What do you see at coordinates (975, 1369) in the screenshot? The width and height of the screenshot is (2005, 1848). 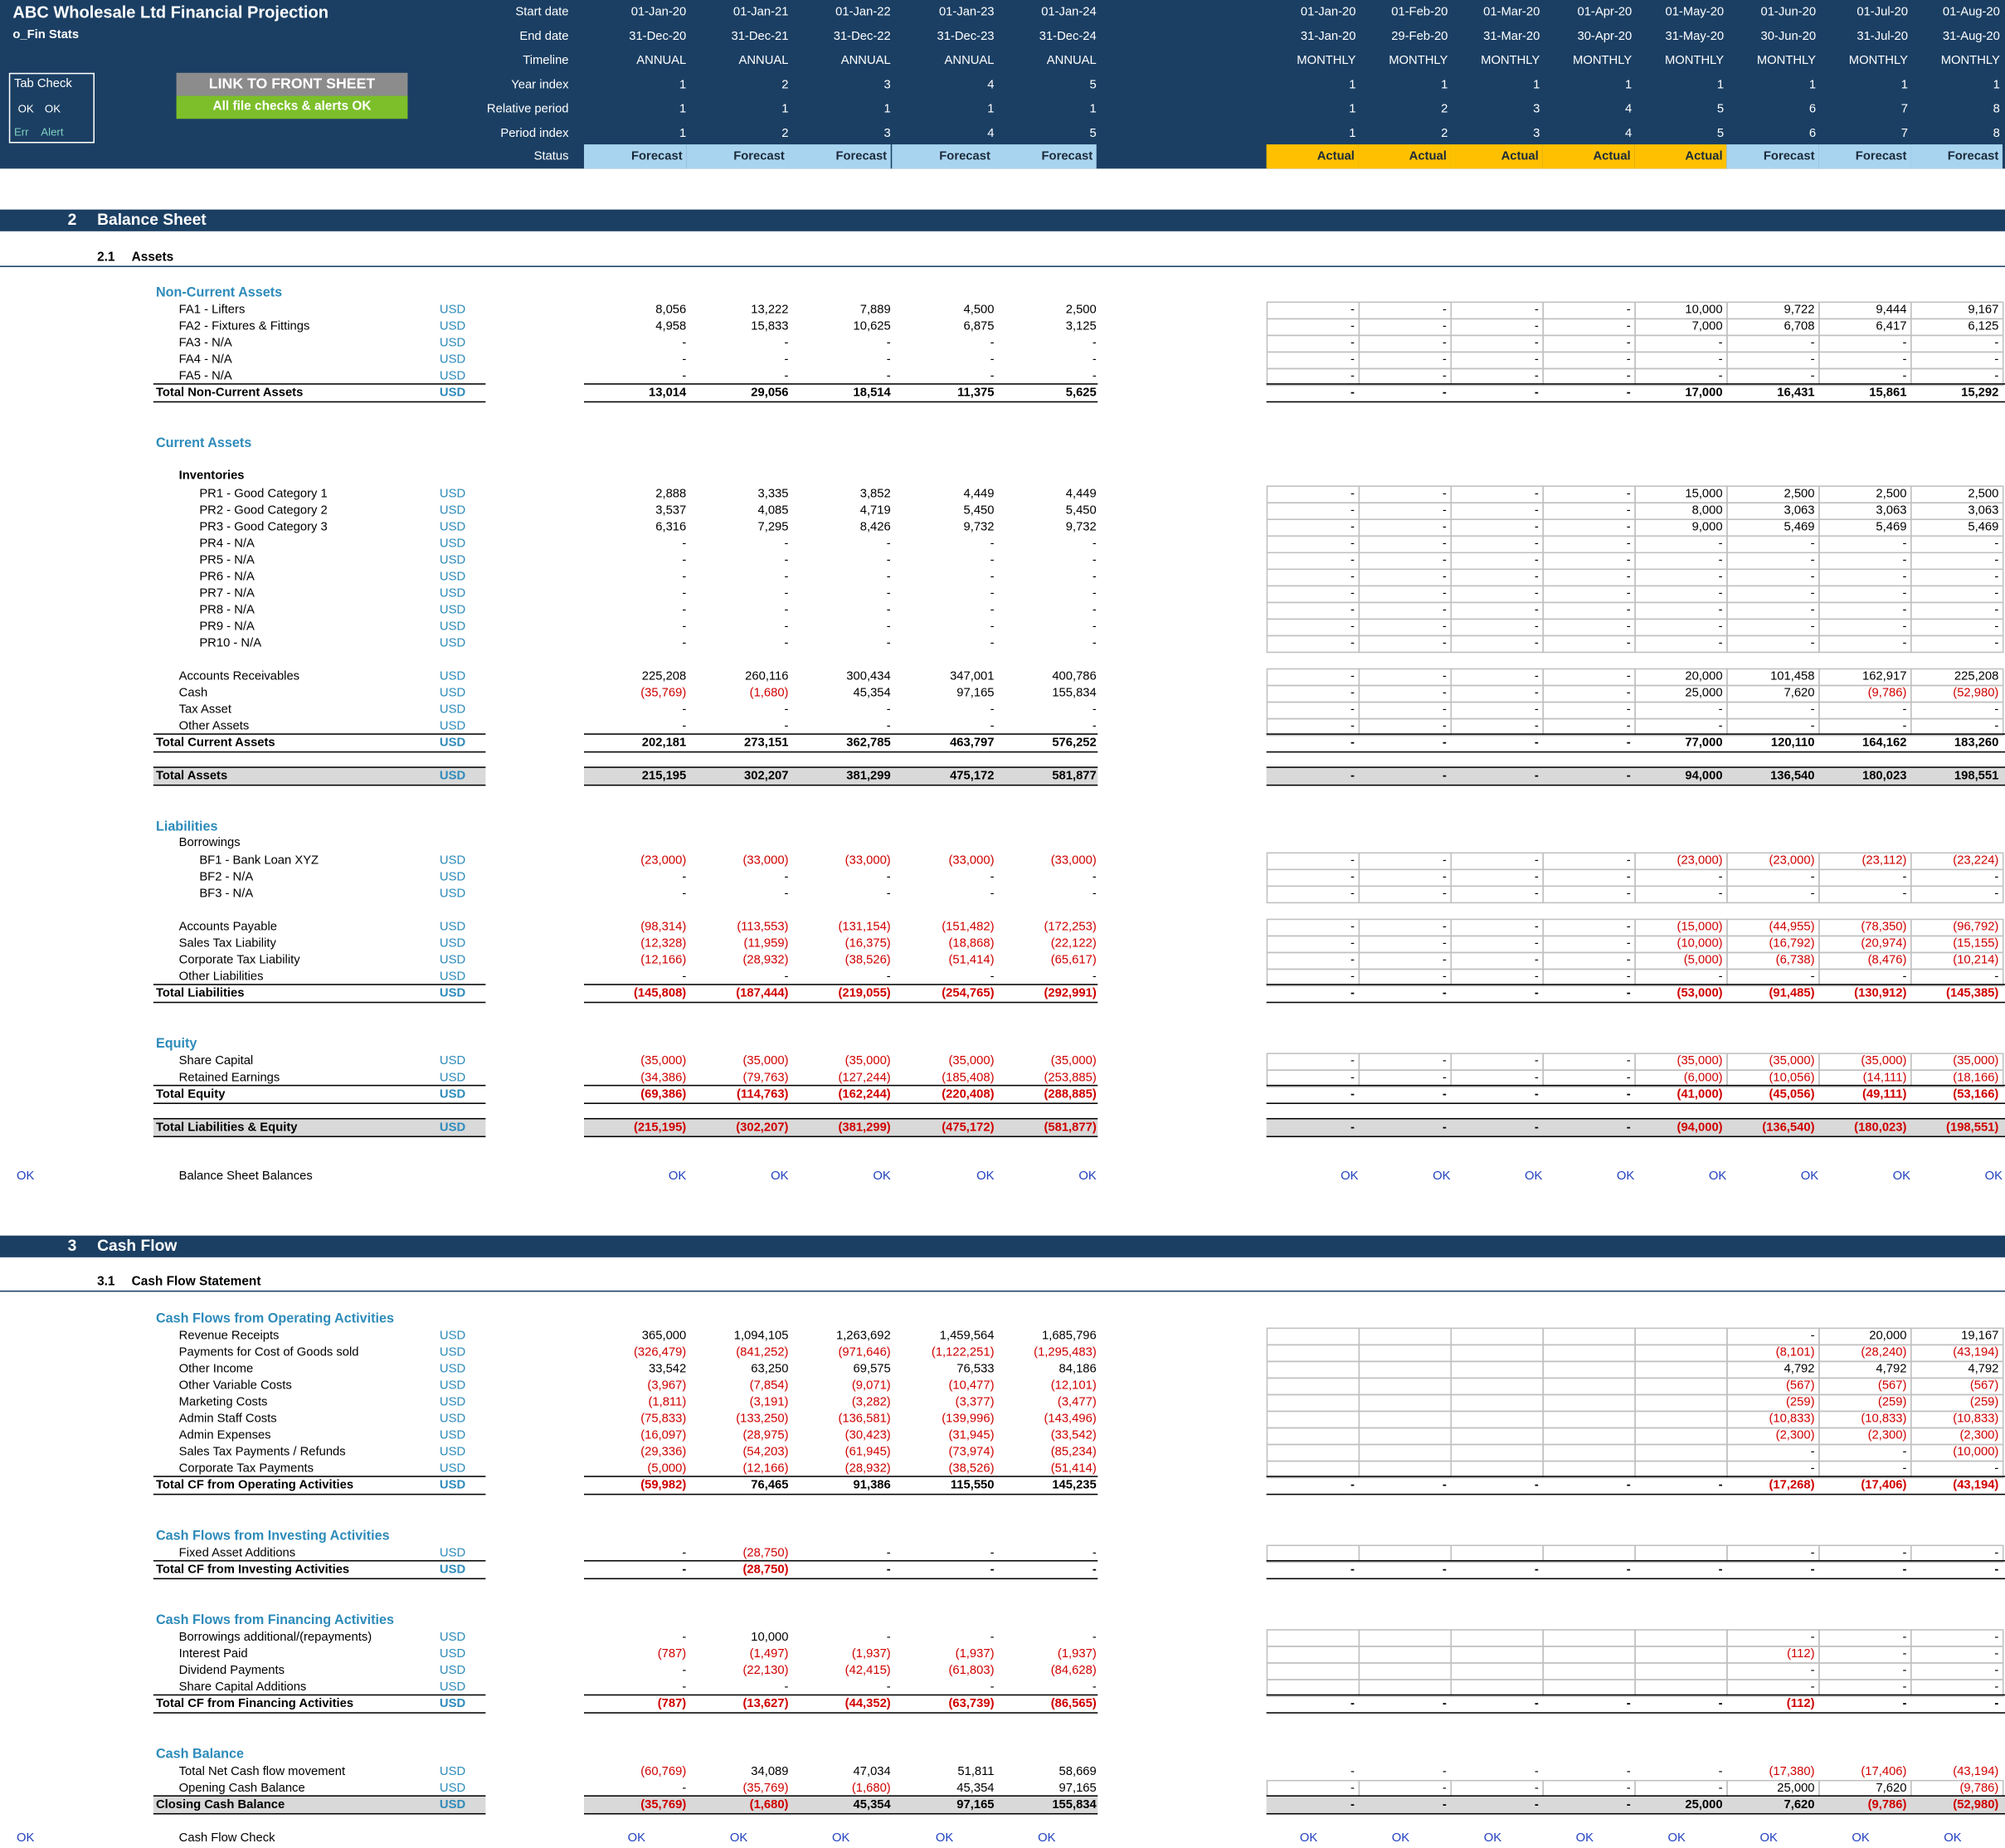 I see `annual-cell: 76,533` at bounding box center [975, 1369].